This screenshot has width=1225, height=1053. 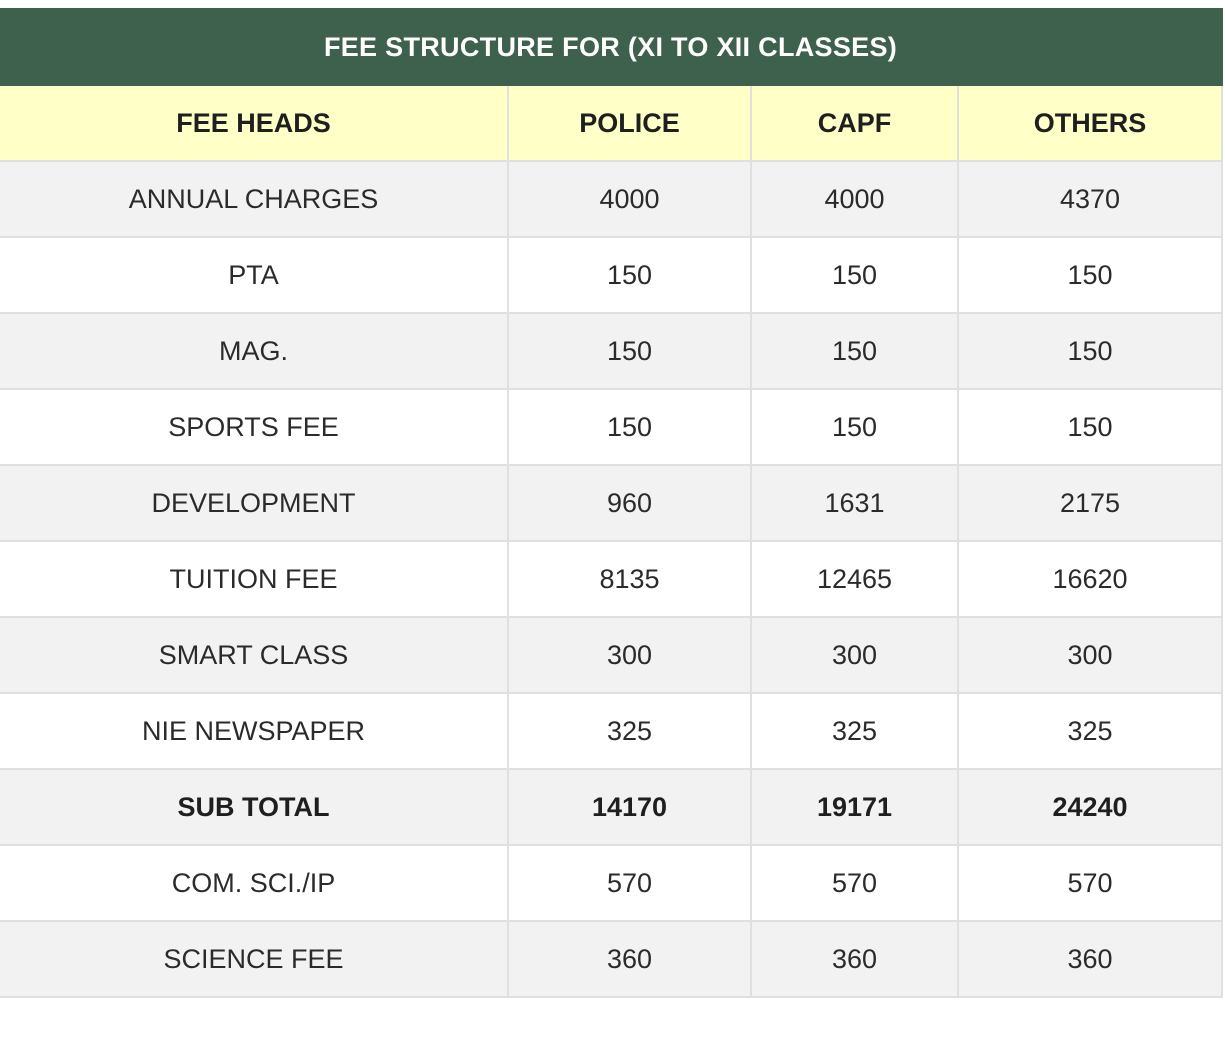 What do you see at coordinates (1090, 199) in the screenshot?
I see `others-cell: 4370` at bounding box center [1090, 199].